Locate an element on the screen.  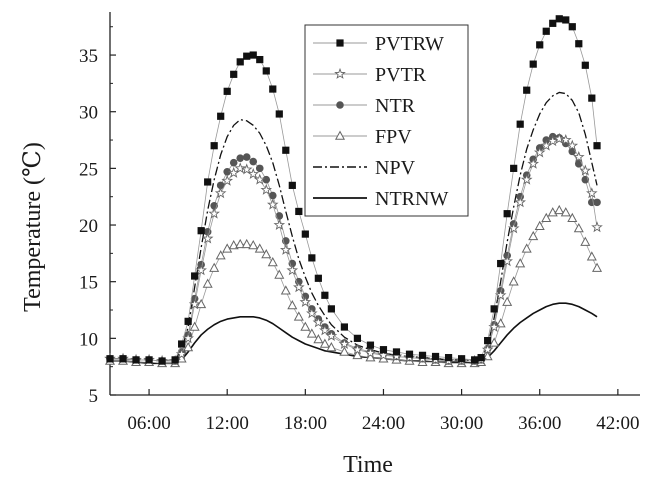
x-tick-label: 30:00 is located at coordinates (461, 423).